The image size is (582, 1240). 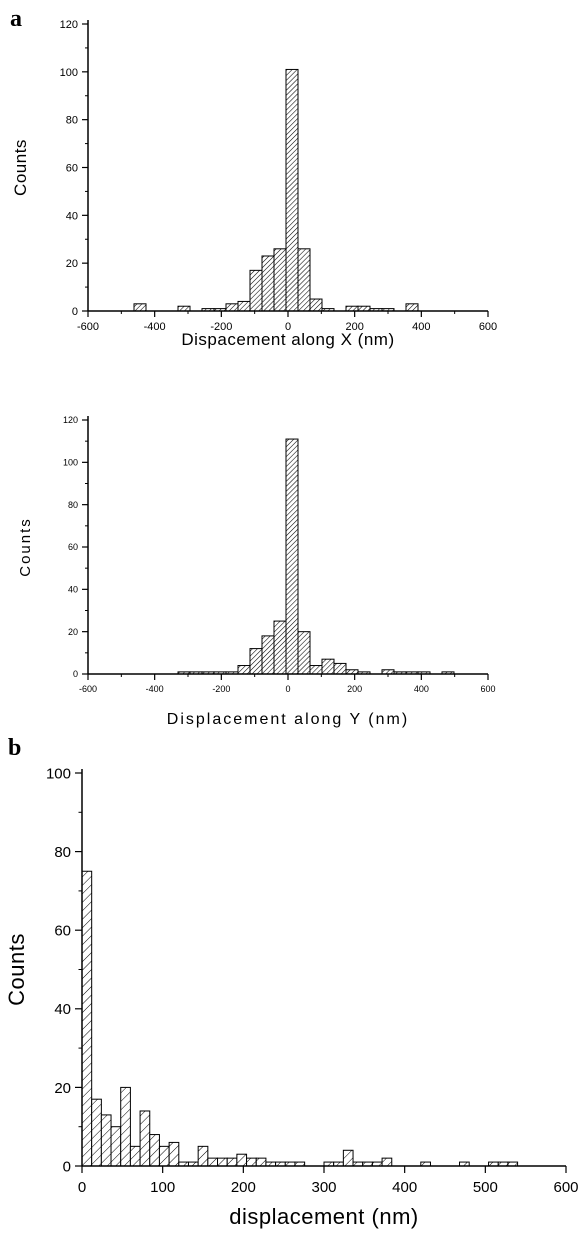 What do you see at coordinates (16, 19) in the screenshot?
I see `panel-label-a: a` at bounding box center [16, 19].